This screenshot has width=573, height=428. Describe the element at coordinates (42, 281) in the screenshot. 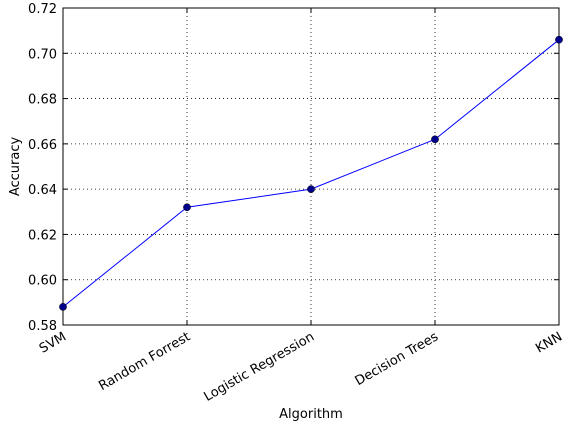

I see `y-tick-label: 0.60` at that location.